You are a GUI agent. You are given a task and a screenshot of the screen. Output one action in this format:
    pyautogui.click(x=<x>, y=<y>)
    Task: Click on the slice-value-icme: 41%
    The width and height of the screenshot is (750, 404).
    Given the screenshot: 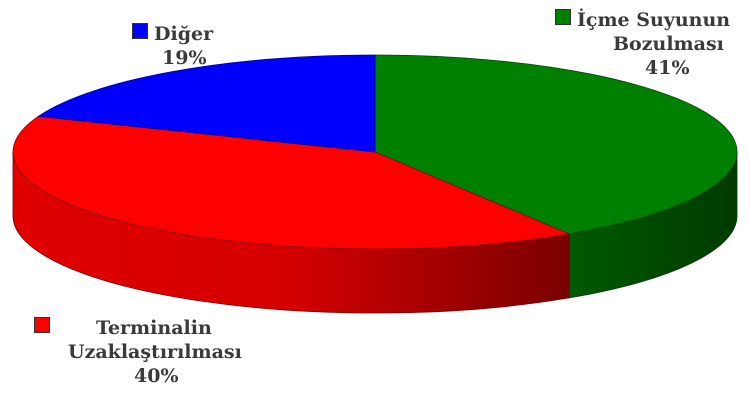 What is the action you would take?
    pyautogui.click(x=667, y=68)
    